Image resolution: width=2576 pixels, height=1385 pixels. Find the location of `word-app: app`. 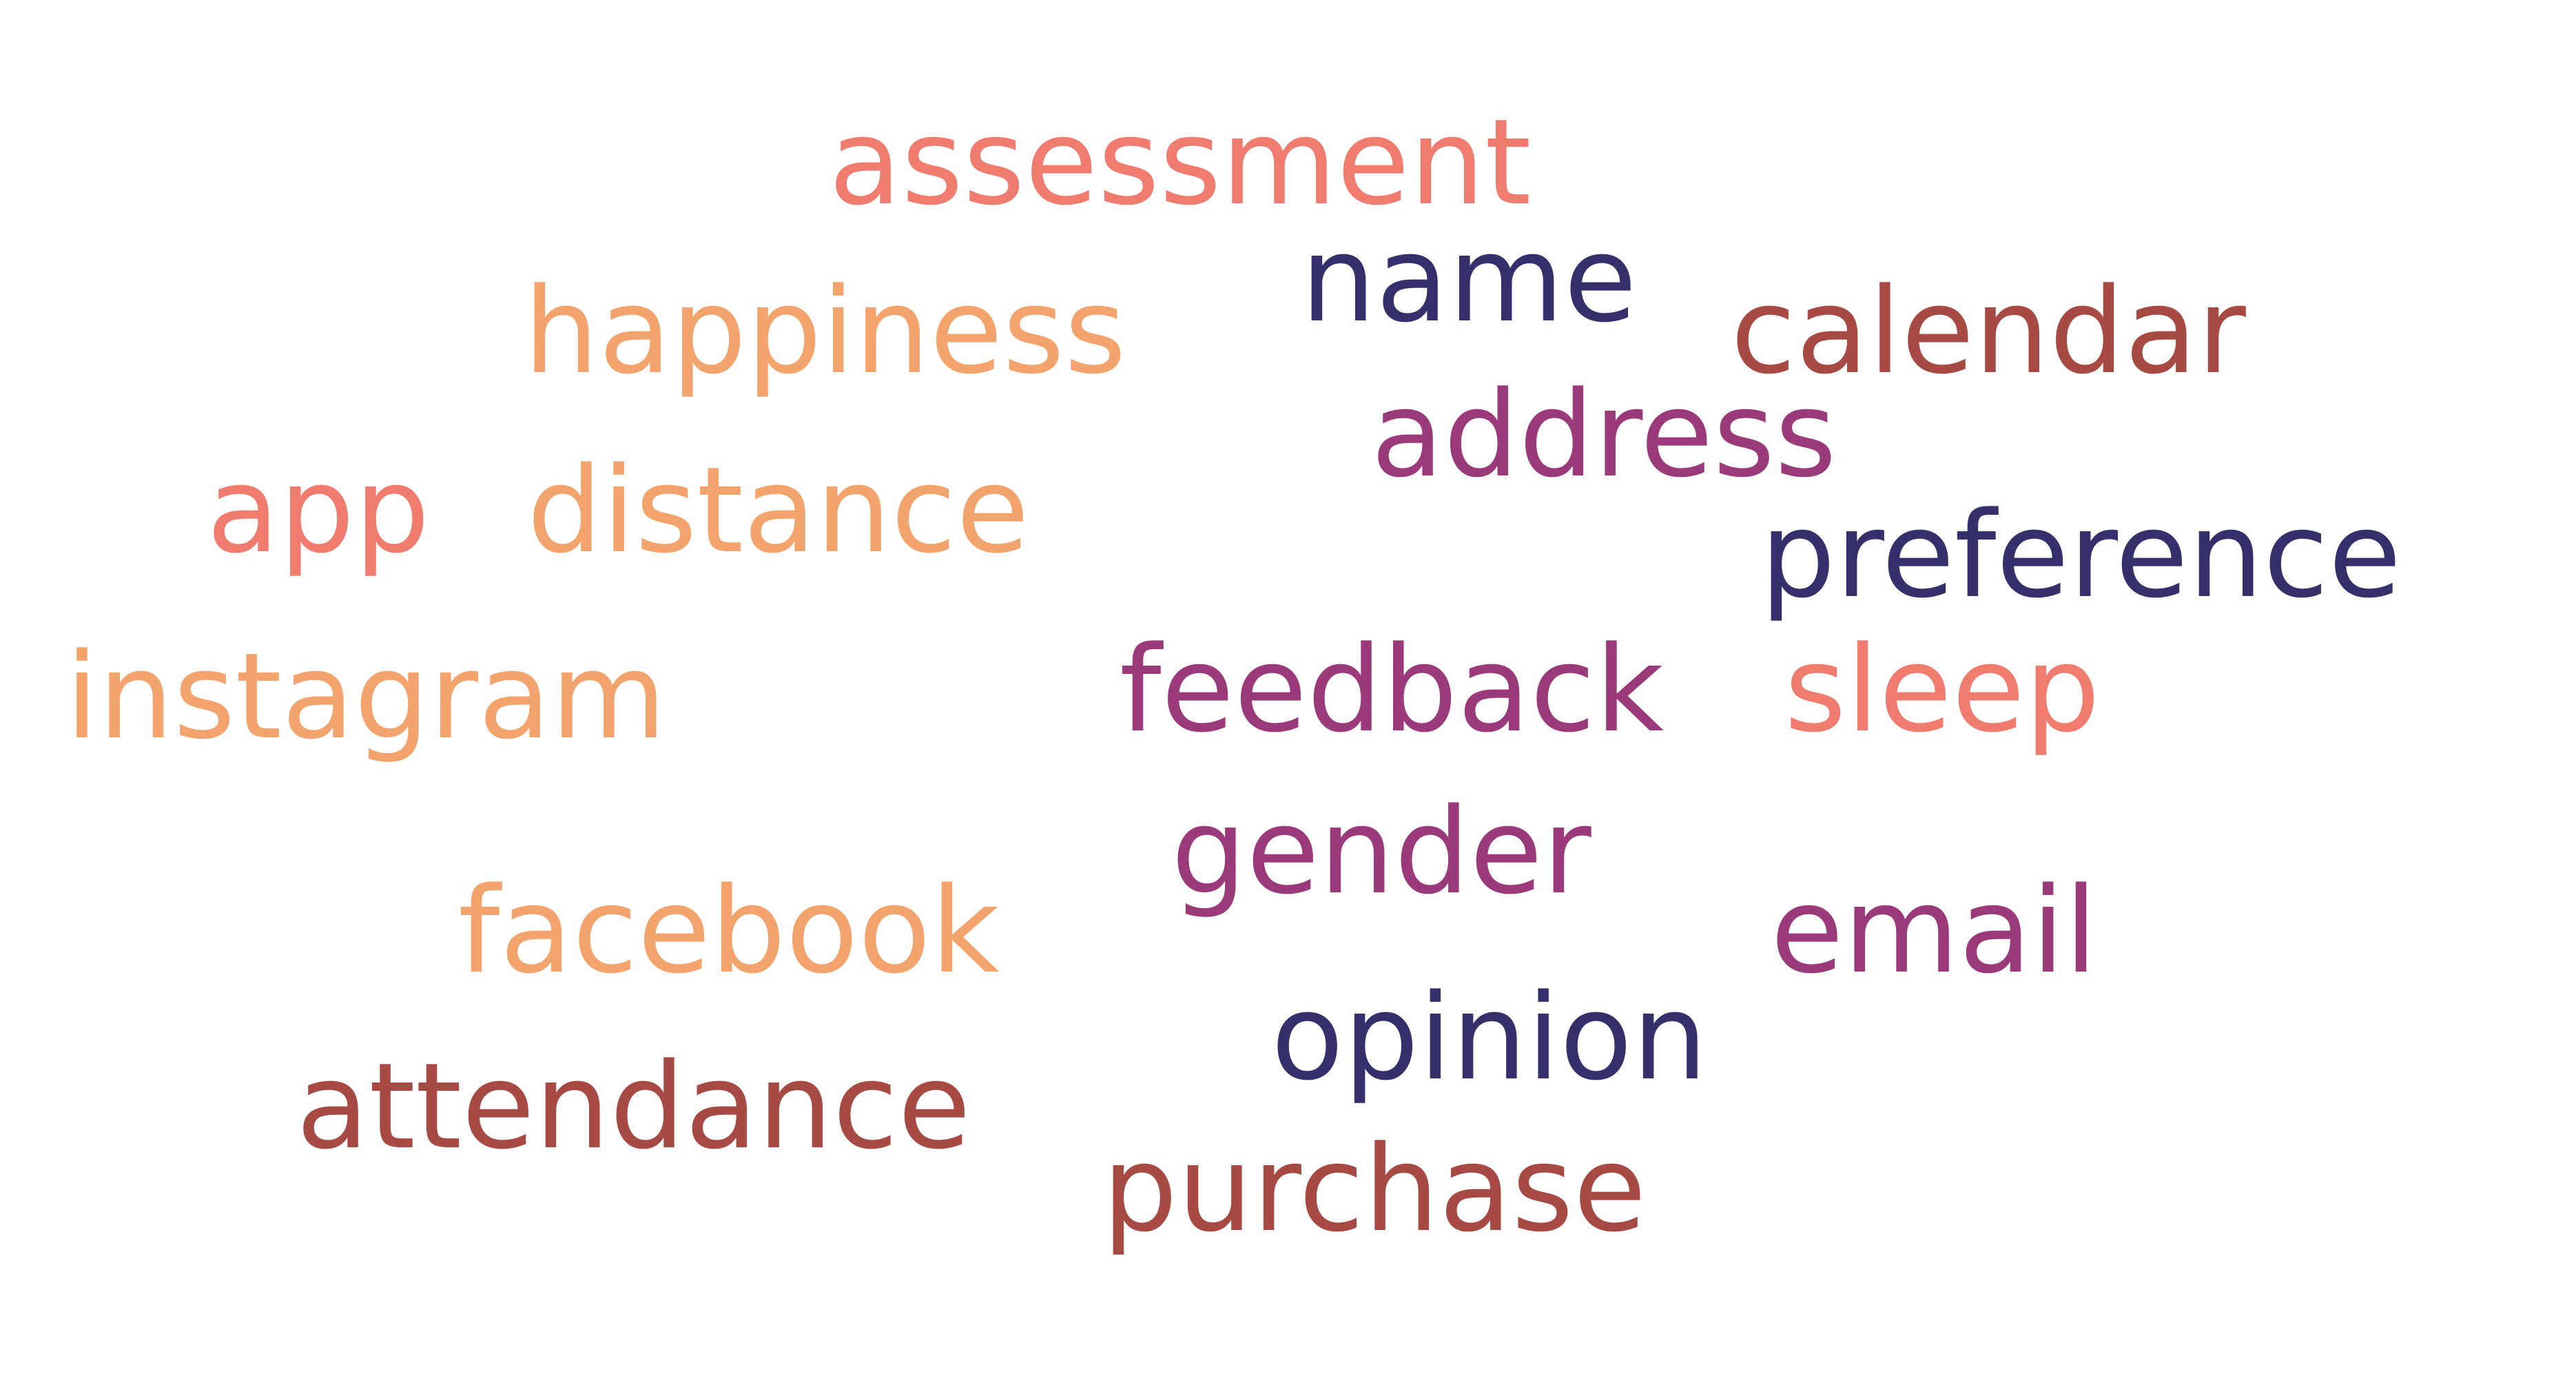

word-app: app is located at coordinates (318, 510).